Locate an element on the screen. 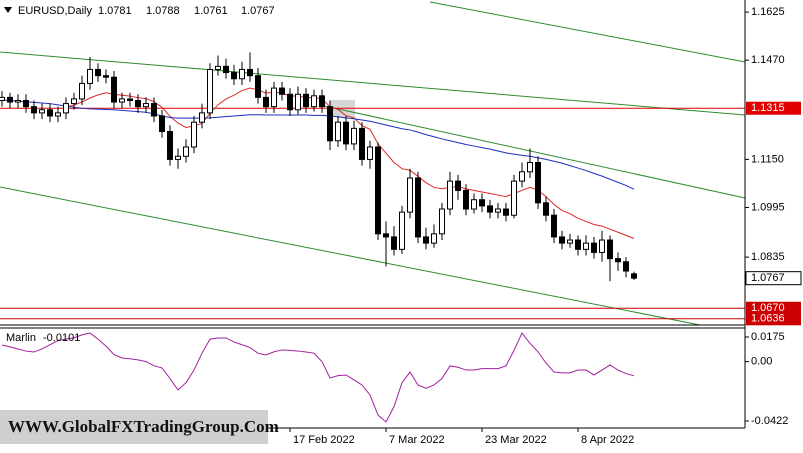  watermark: WWW.GlobalFXTradingGroup.Com is located at coordinates (143, 426).